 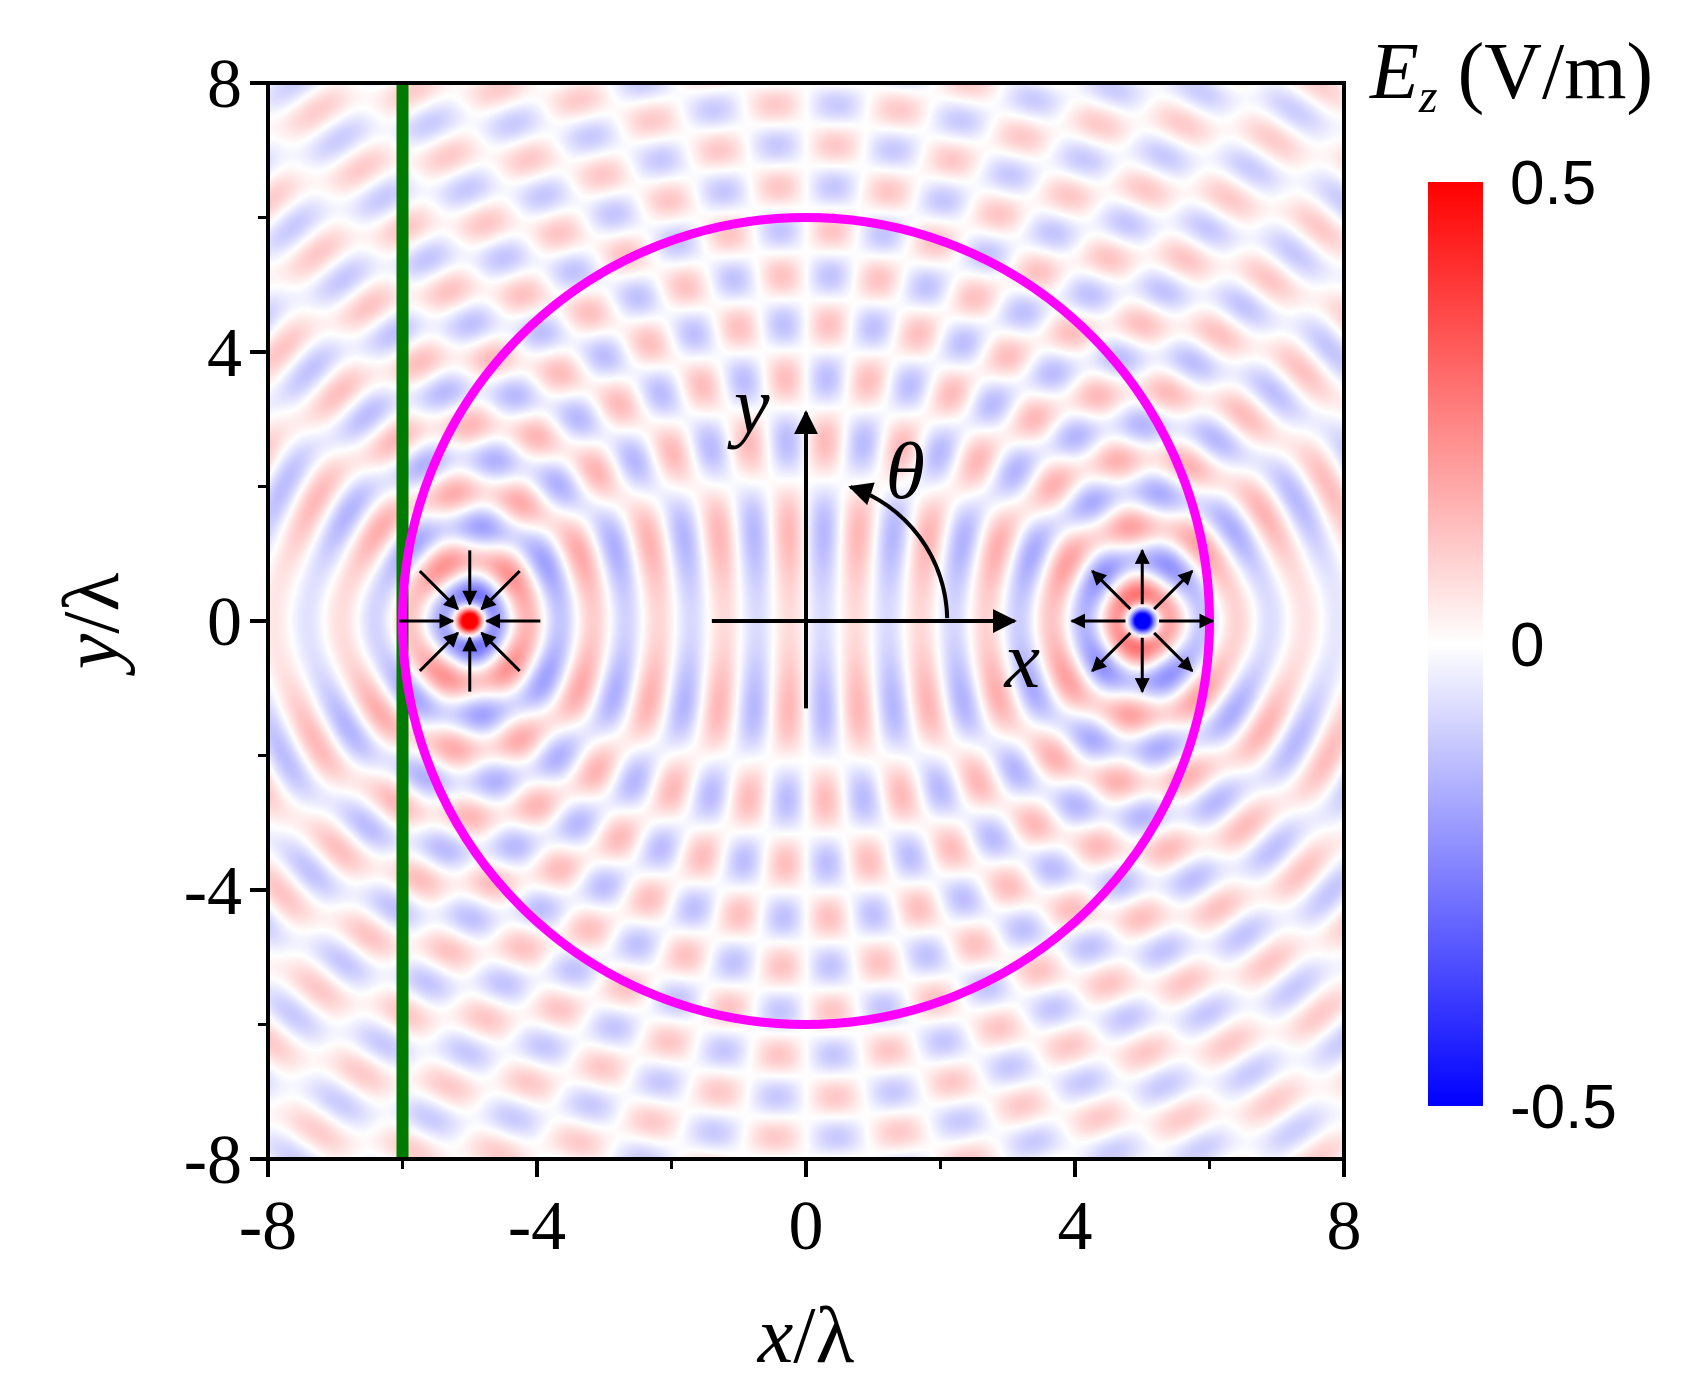 I want to click on x-tick-label: -4, so click(x=537, y=1226).